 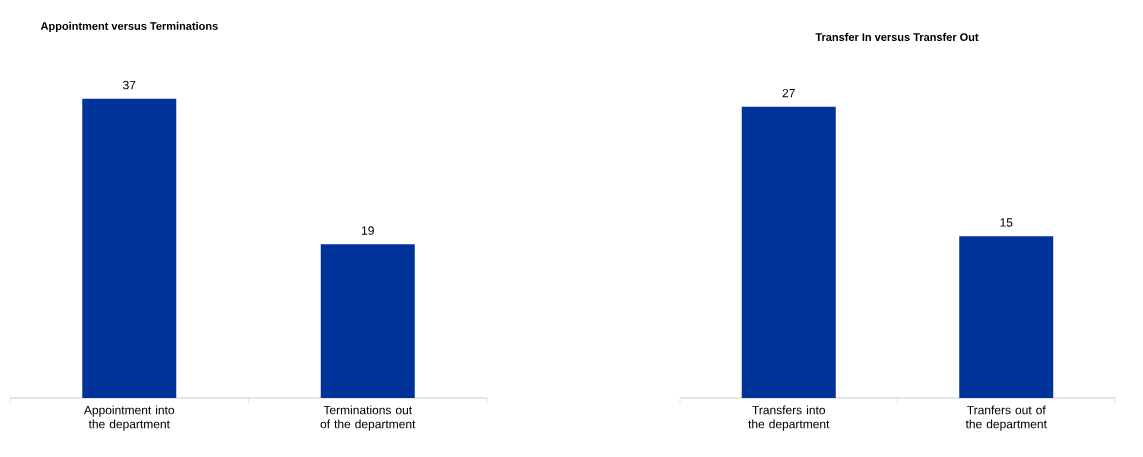 I want to click on x-tick-label: Terminations out of the department, so click(x=368, y=418).